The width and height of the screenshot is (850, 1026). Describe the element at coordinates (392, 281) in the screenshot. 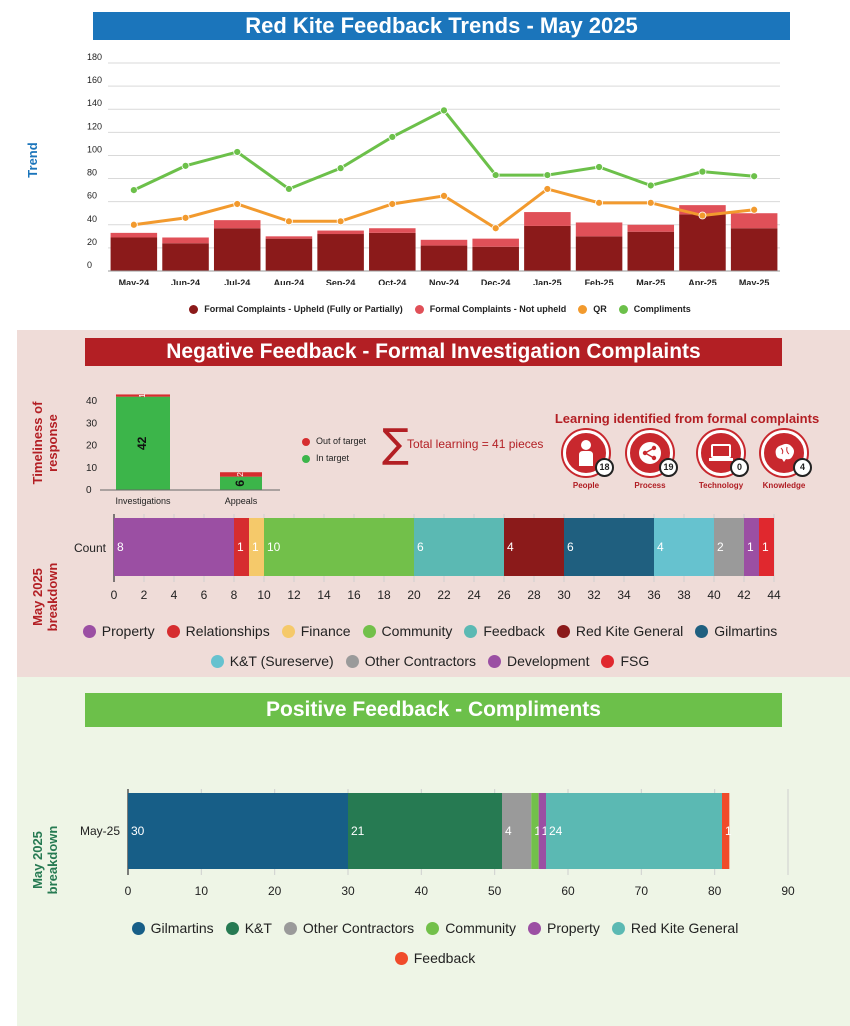

I see `x-tick-label: Oct-24` at that location.